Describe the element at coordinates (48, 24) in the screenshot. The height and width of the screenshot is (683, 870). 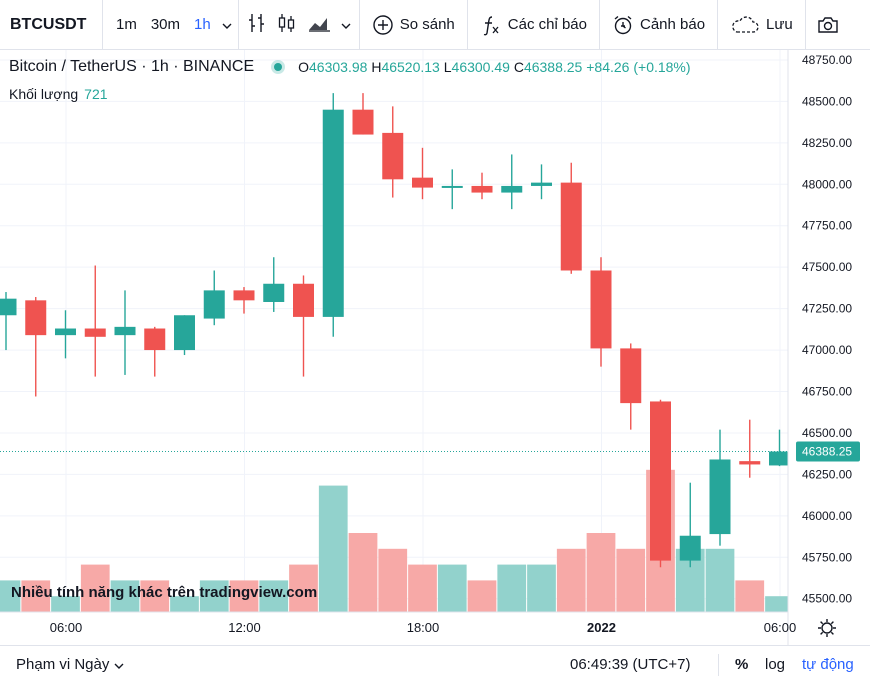
I see `symbol-search: BTCUSDT` at that location.